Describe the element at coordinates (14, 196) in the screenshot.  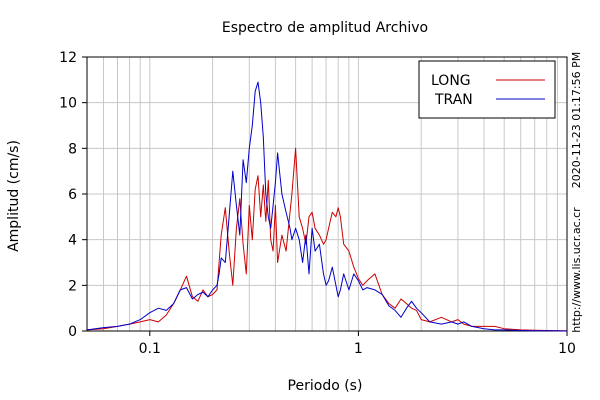
I see `y-axis-label: Amplitud (cm/s)` at that location.